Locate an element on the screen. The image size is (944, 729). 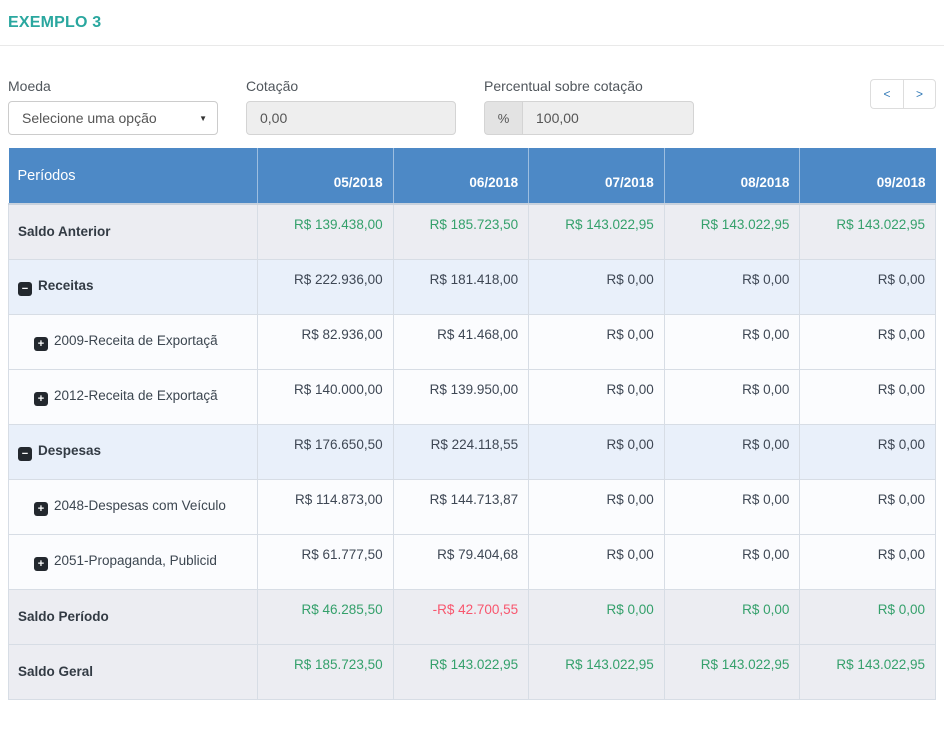
cotacao-label: Cotação is located at coordinates (272, 86).